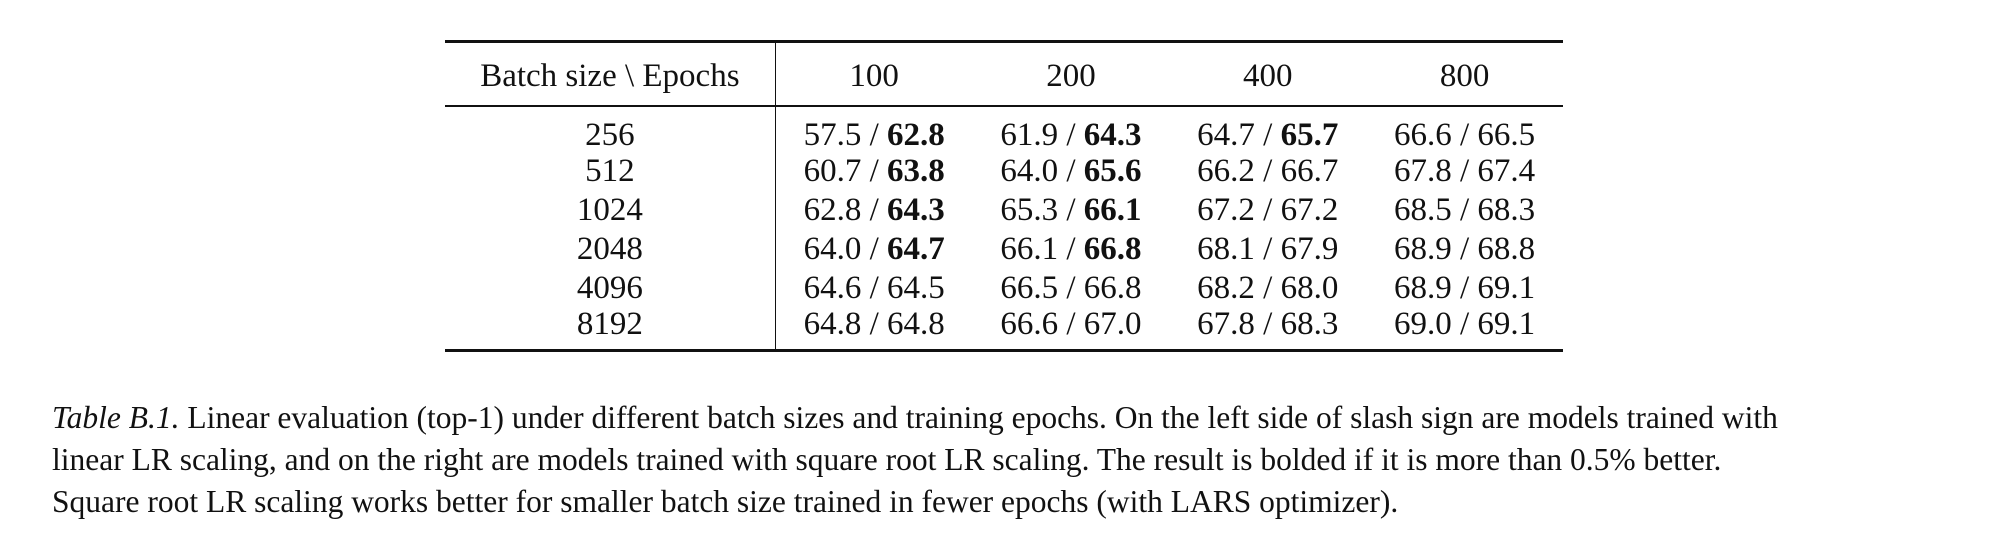  Describe the element at coordinates (1267, 75) in the screenshot. I see `header-epoch-400: 400` at that location.